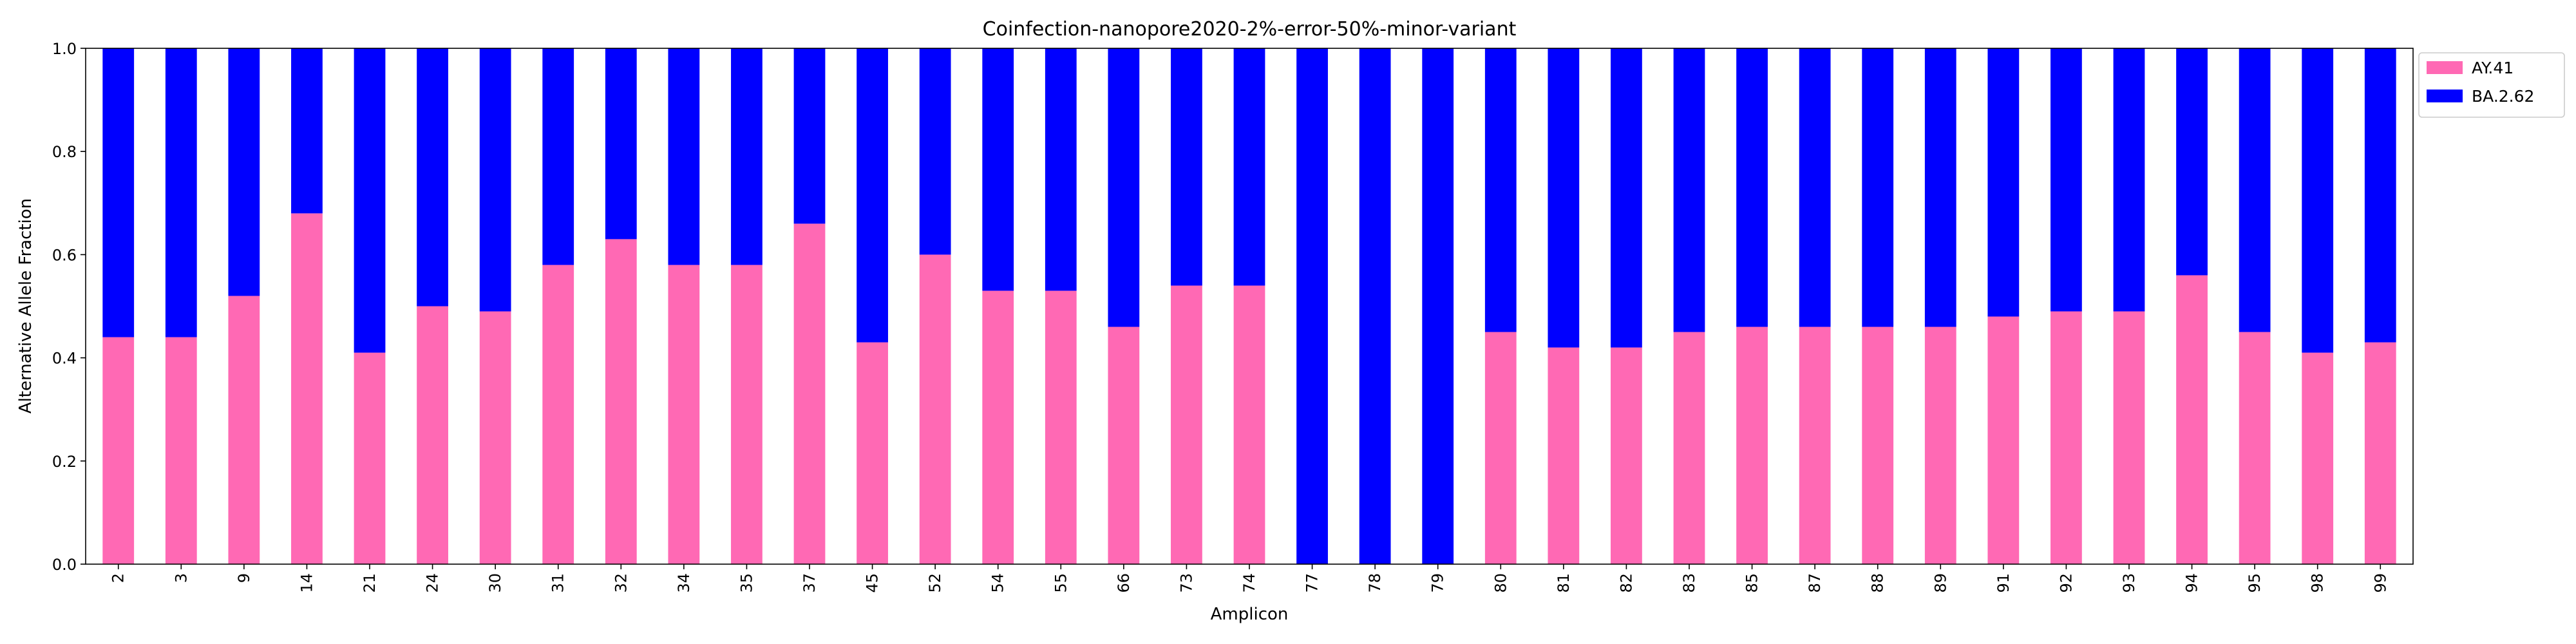 Image resolution: width=2576 pixels, height=644 pixels. I want to click on x-tick-label: 2, so click(119, 578).